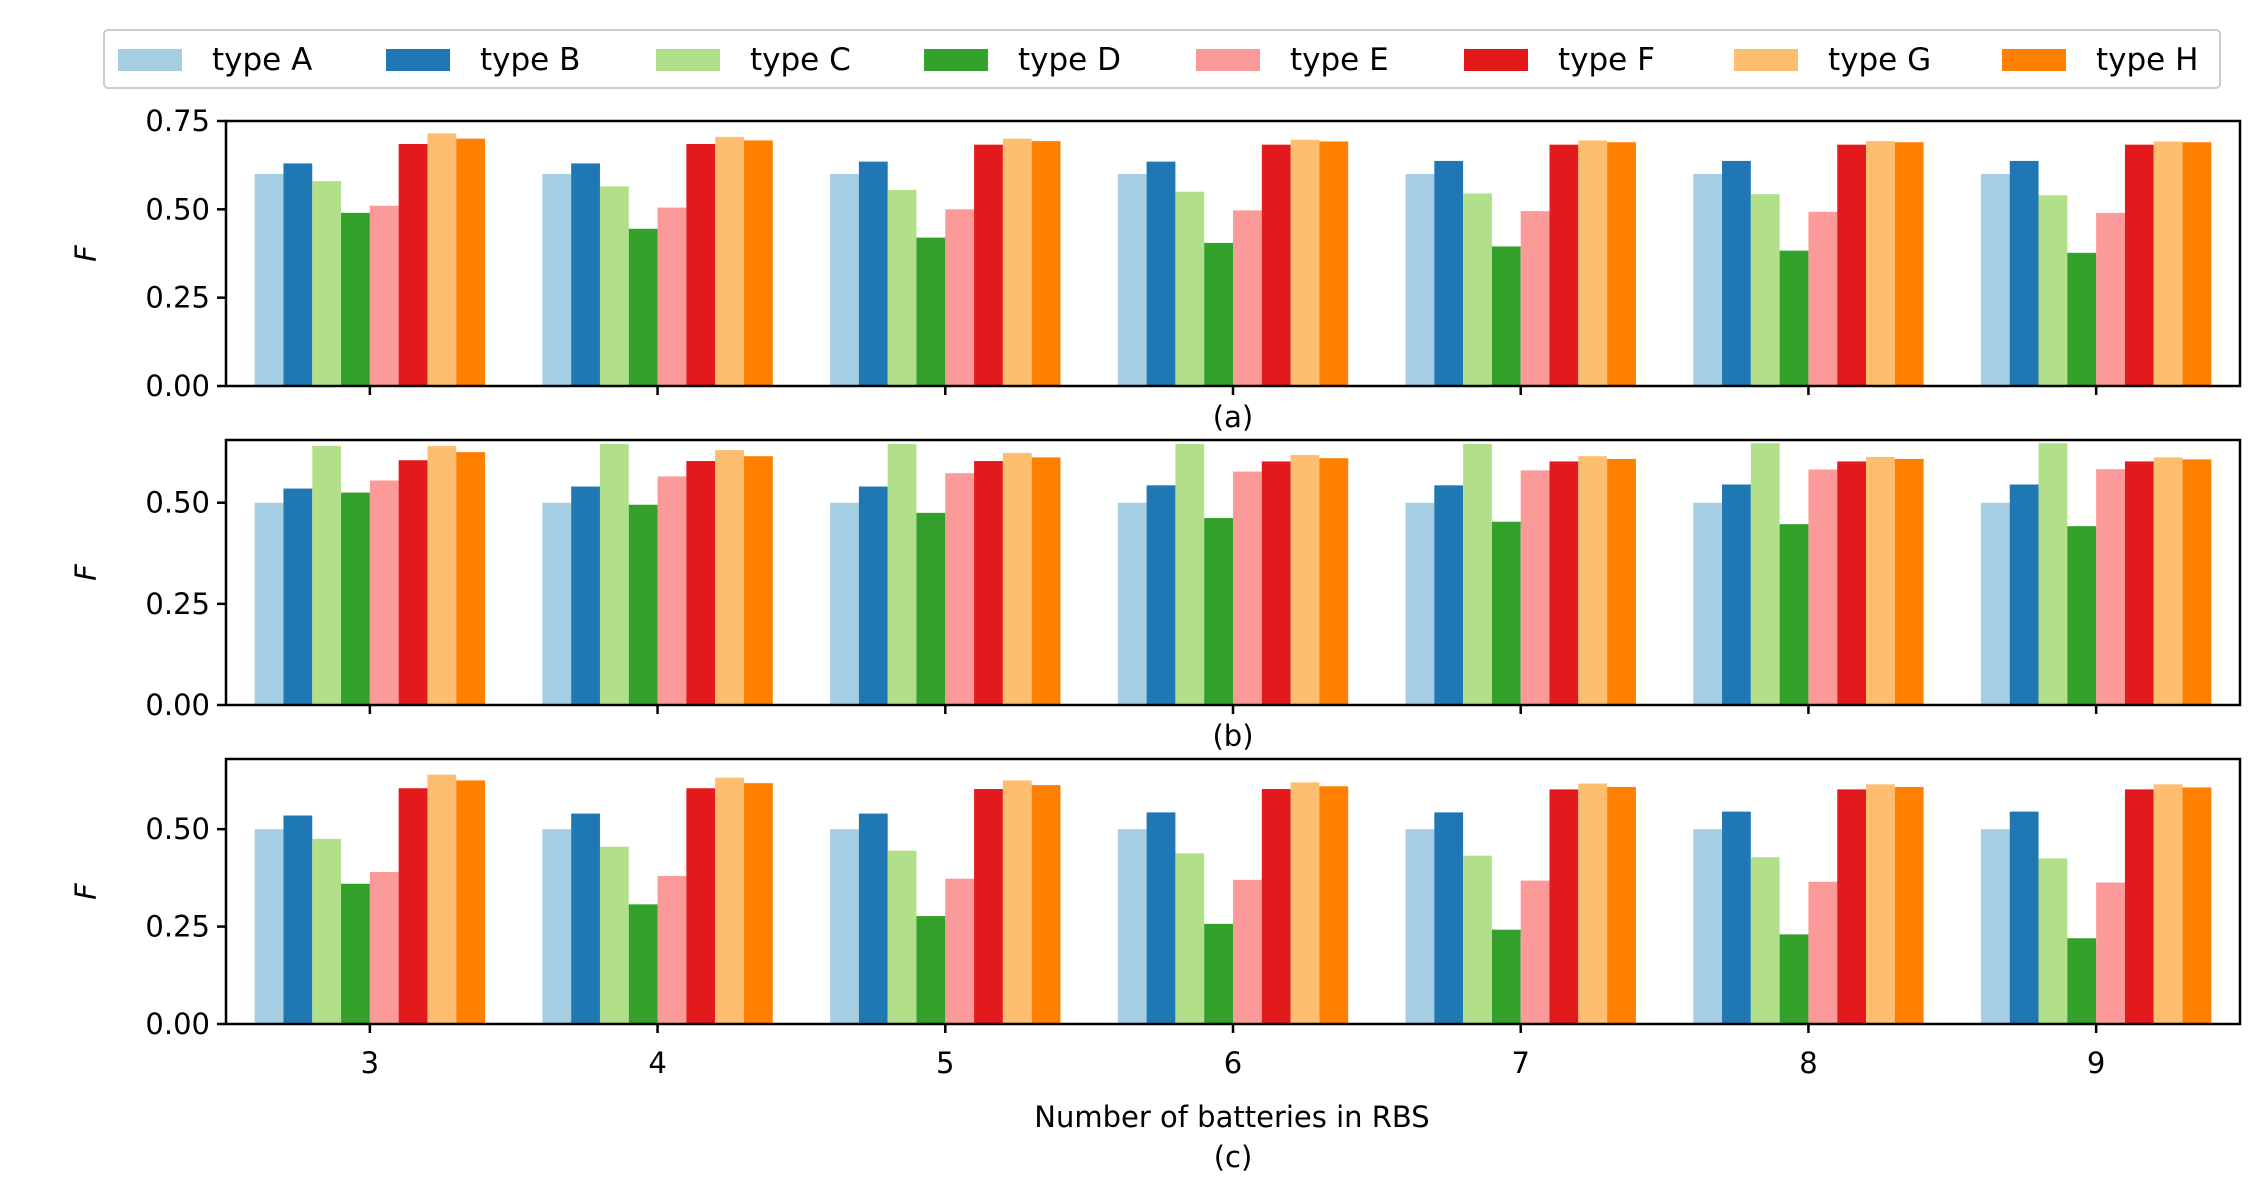 The width and height of the screenshot is (2250, 1200). What do you see at coordinates (1232, 736) in the screenshot?
I see `panel-caption: (b)` at bounding box center [1232, 736].